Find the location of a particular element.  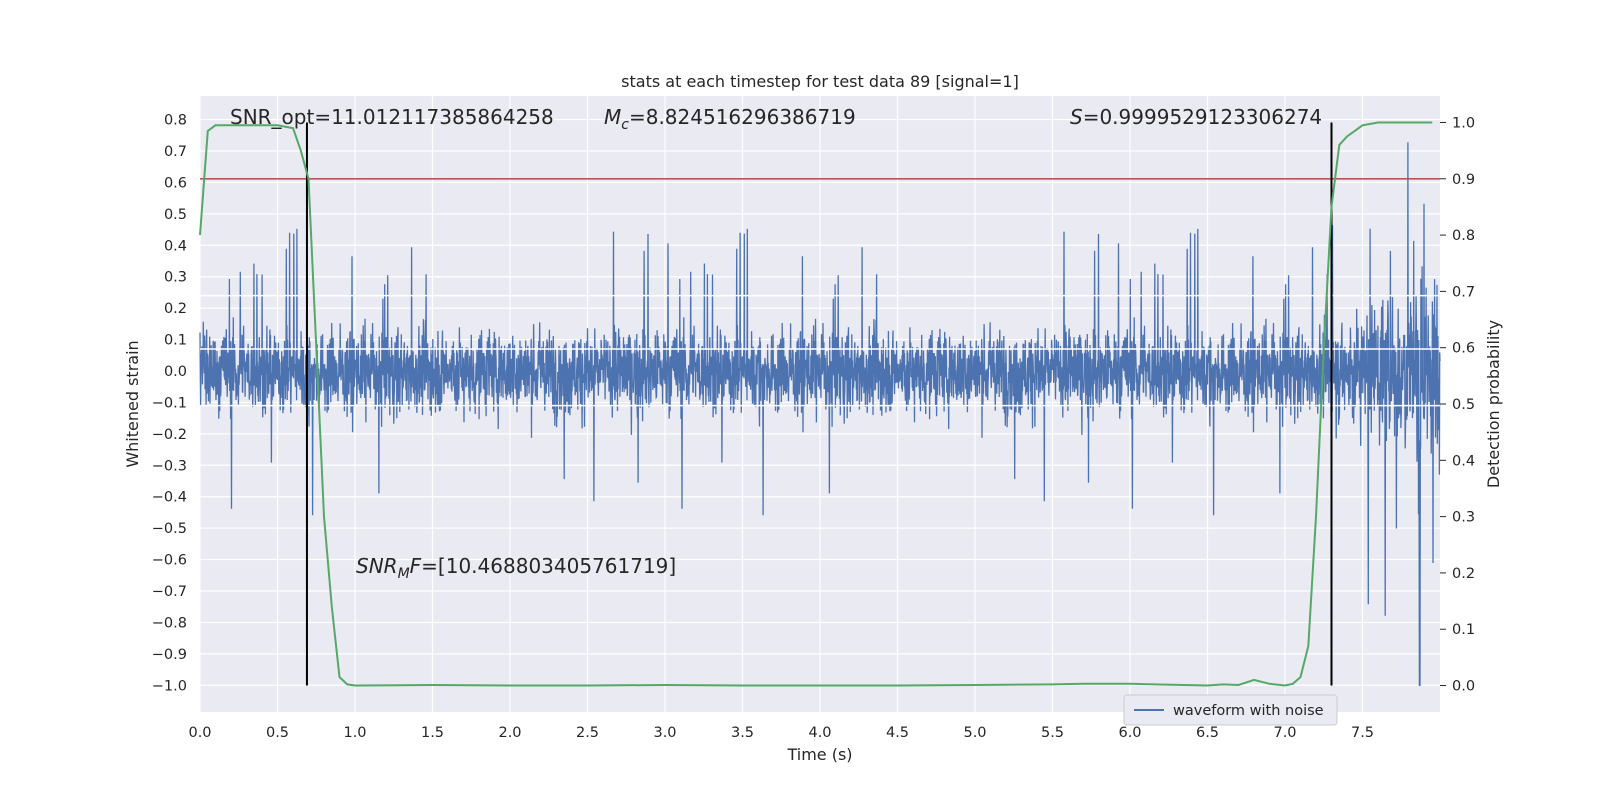

y-tick-label: 0.3 is located at coordinates (175, 278).